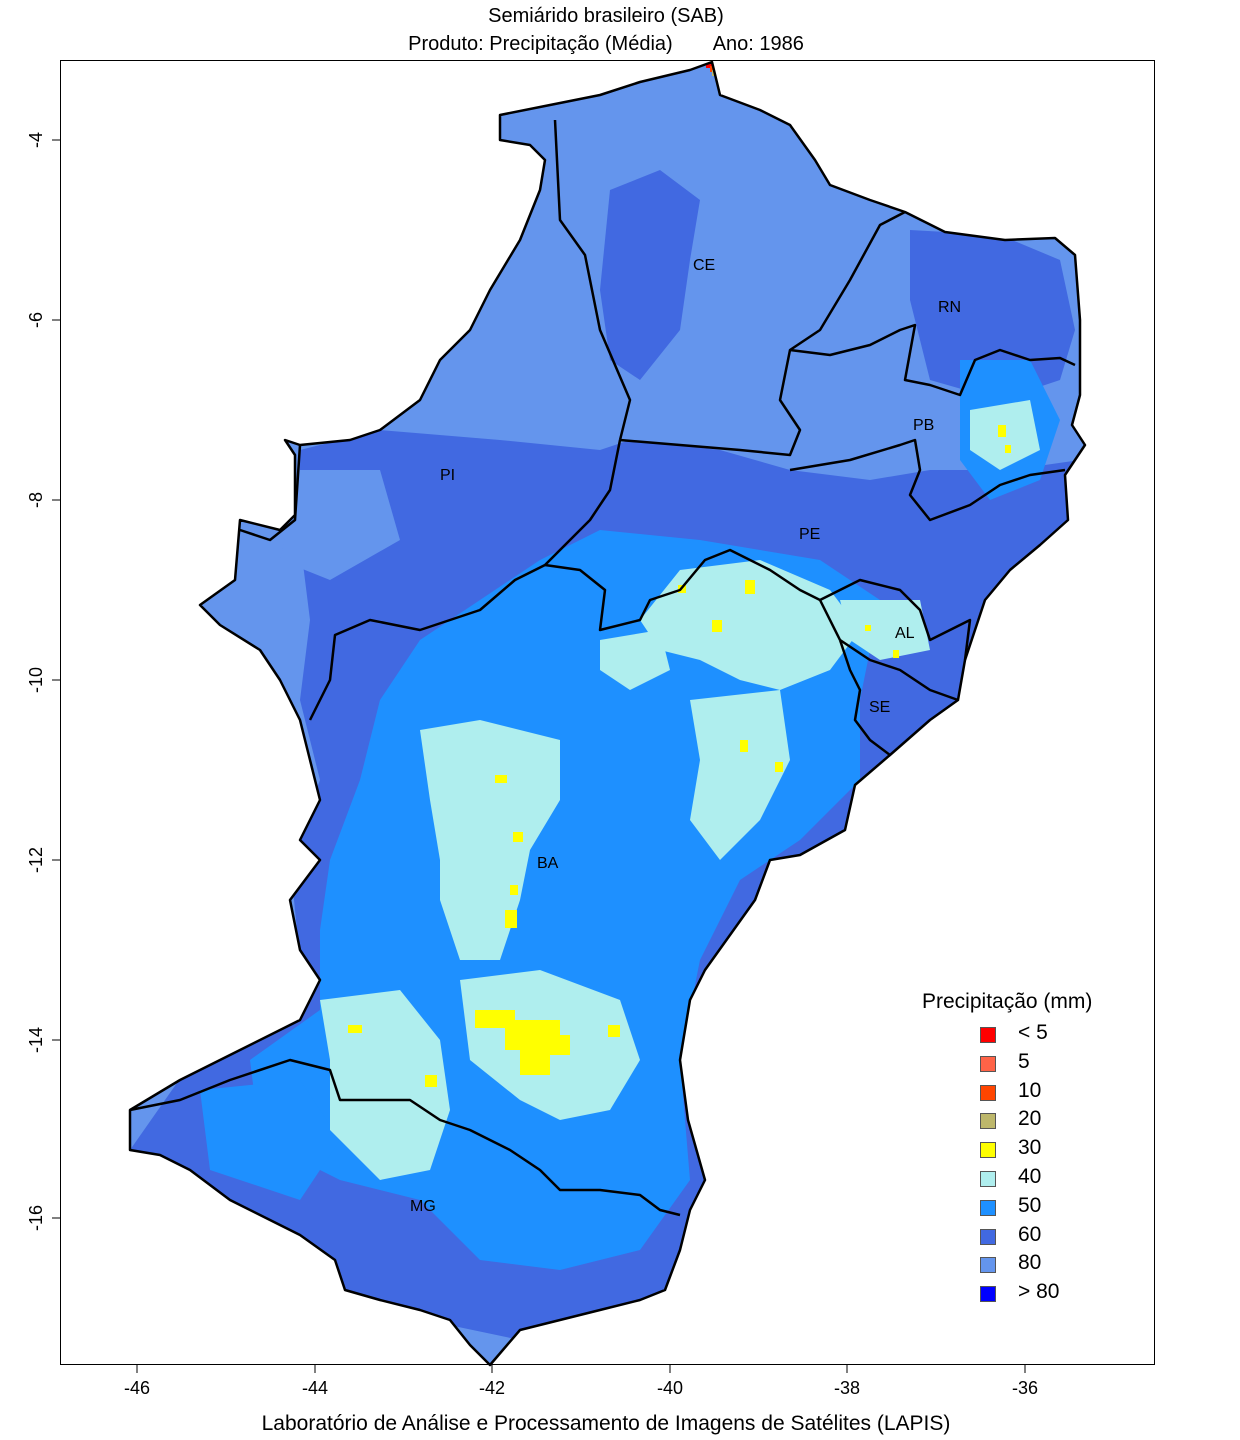 The width and height of the screenshot is (1240, 1440). Describe the element at coordinates (56, 679) in the screenshot. I see `y-axis-ticks` at that location.